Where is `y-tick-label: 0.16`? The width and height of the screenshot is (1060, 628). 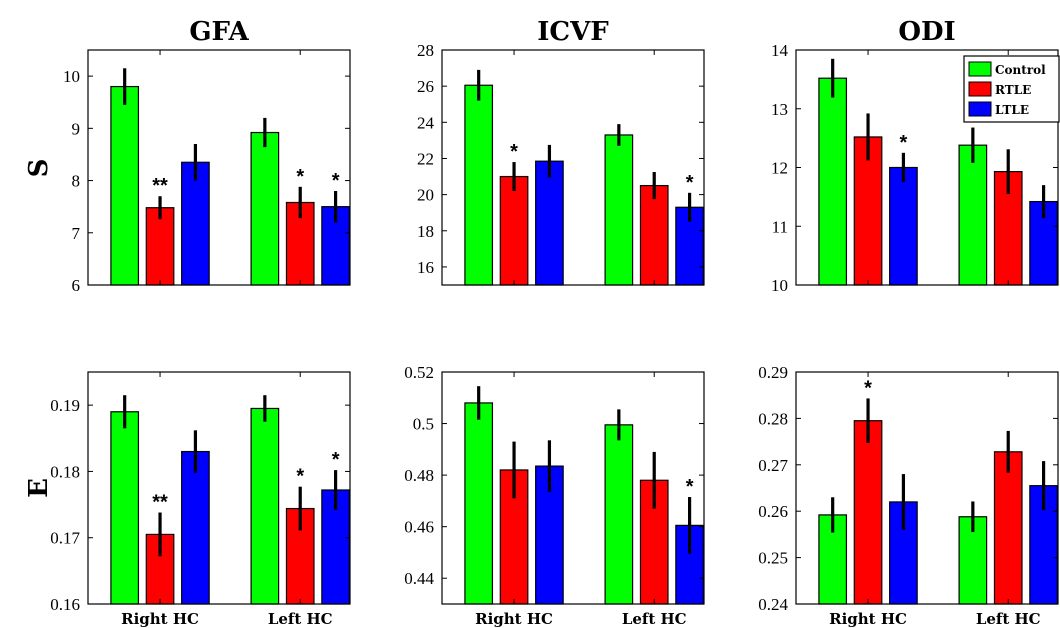
y-tick-label: 0.16 is located at coordinates (65, 604).